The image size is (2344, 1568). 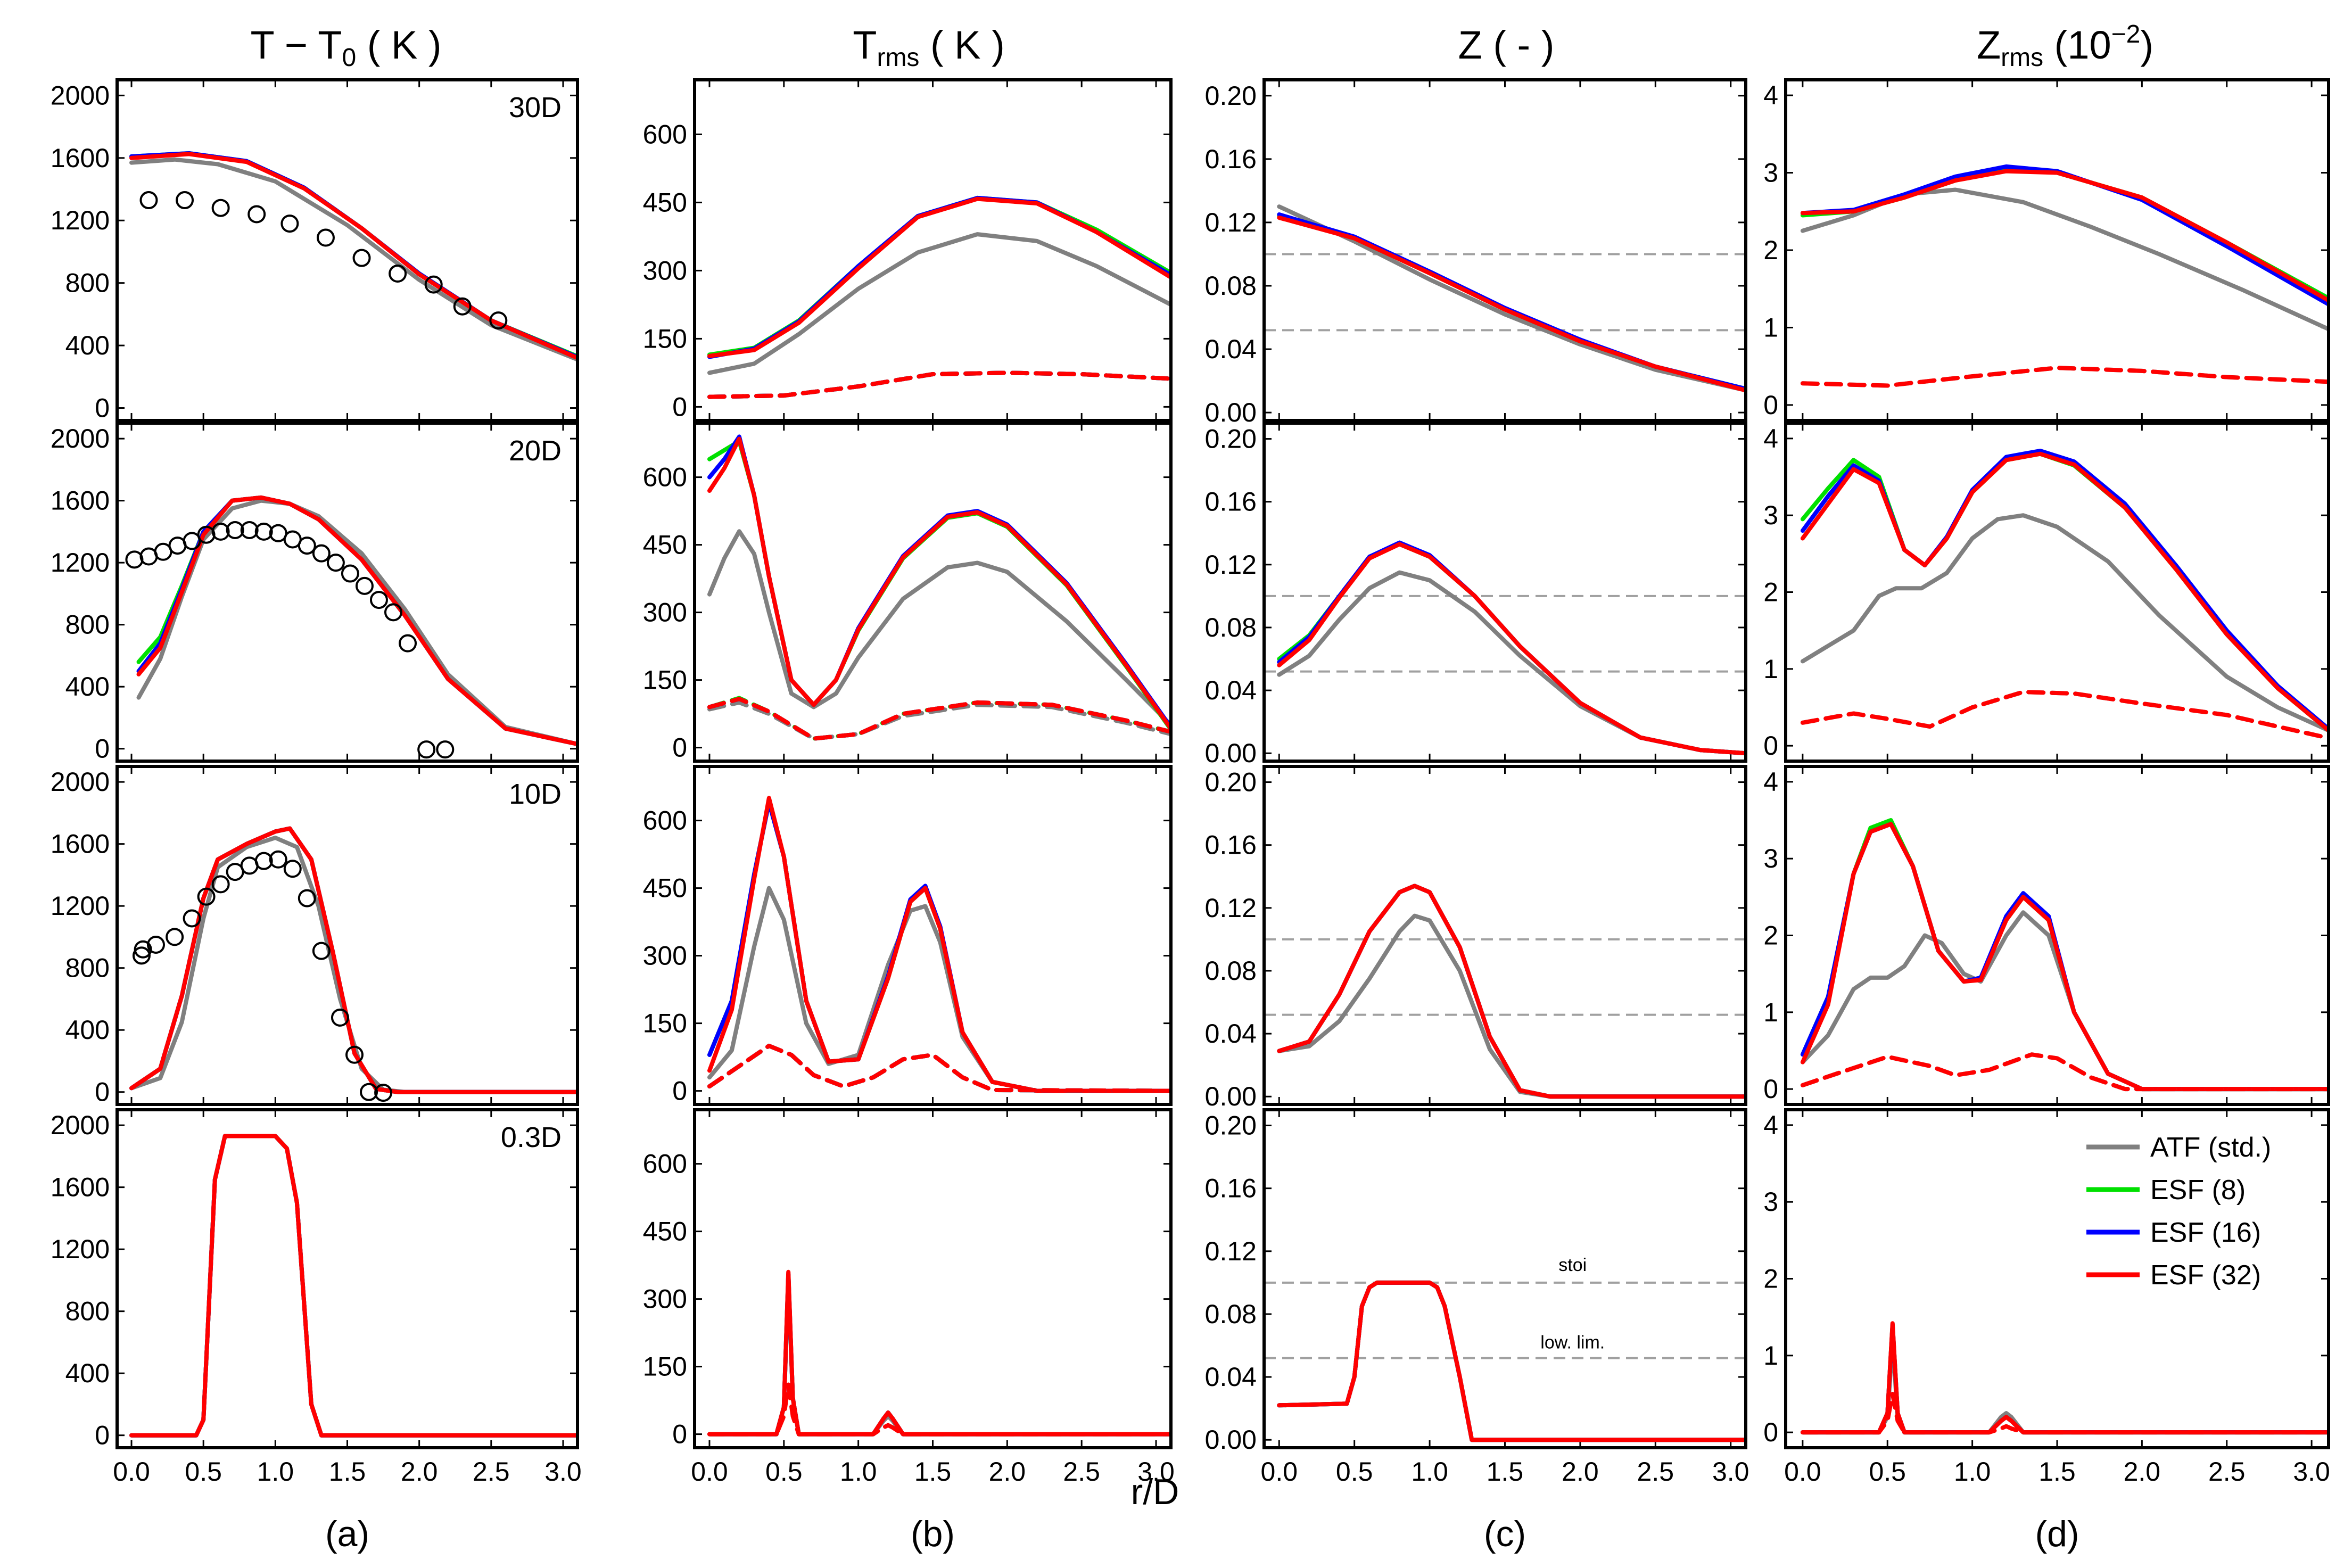 I want to click on y-tick-label: 800, so click(x=87, y=968).